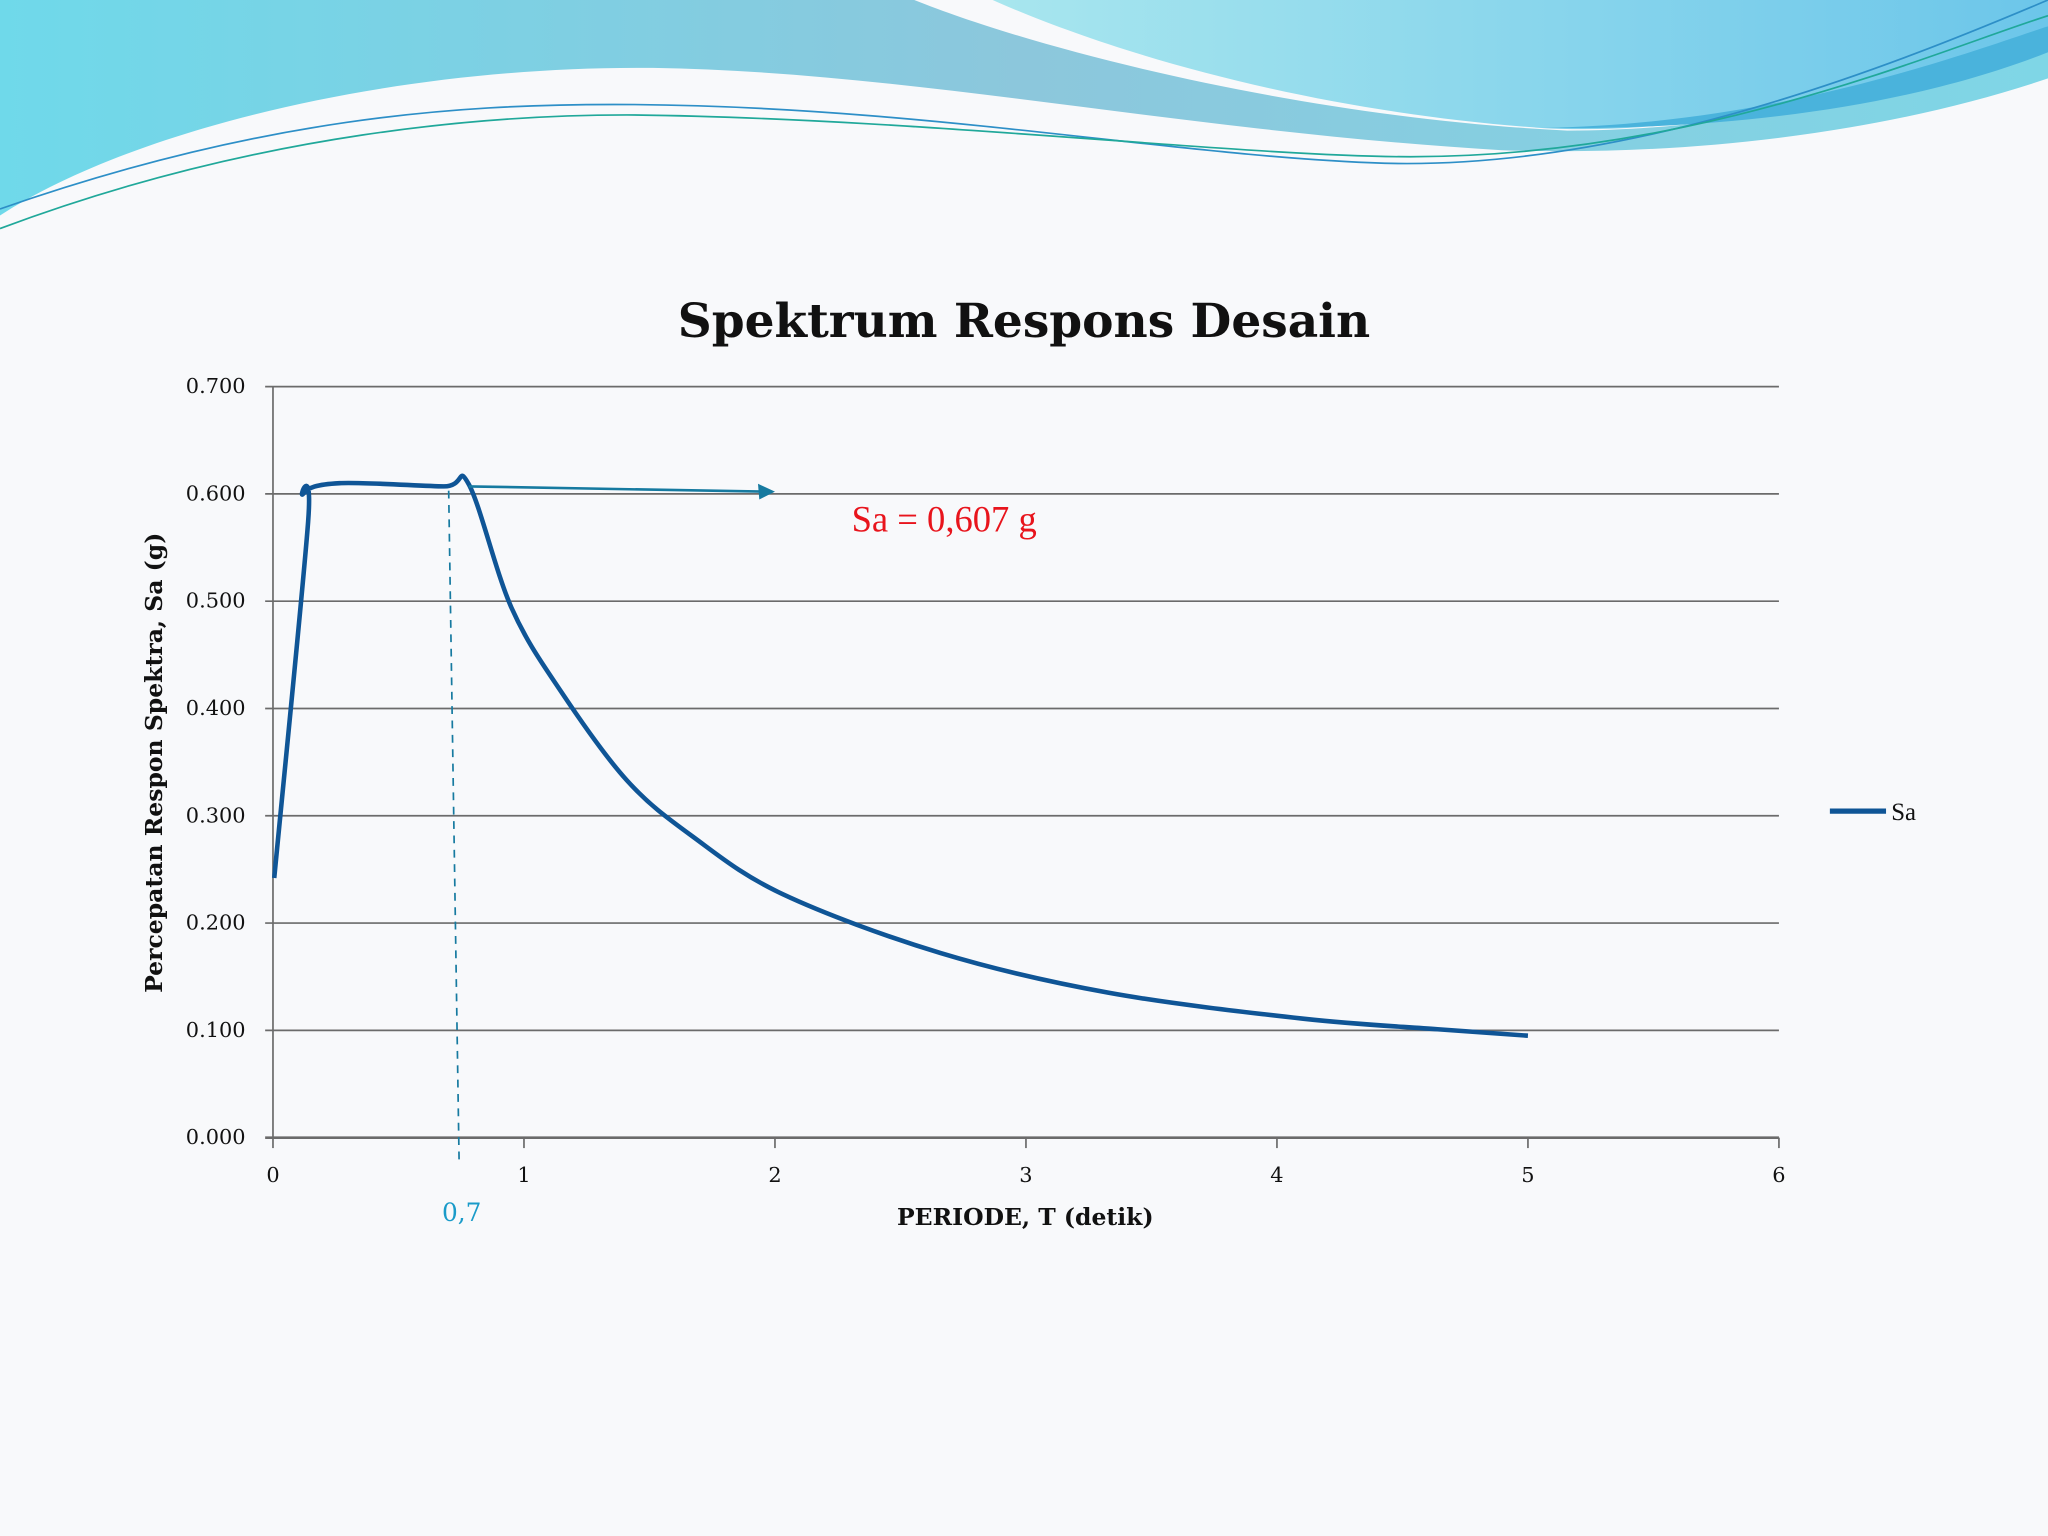  Describe the element at coordinates (1024, 115) in the screenshot. I see `header-wave-decoration` at that location.